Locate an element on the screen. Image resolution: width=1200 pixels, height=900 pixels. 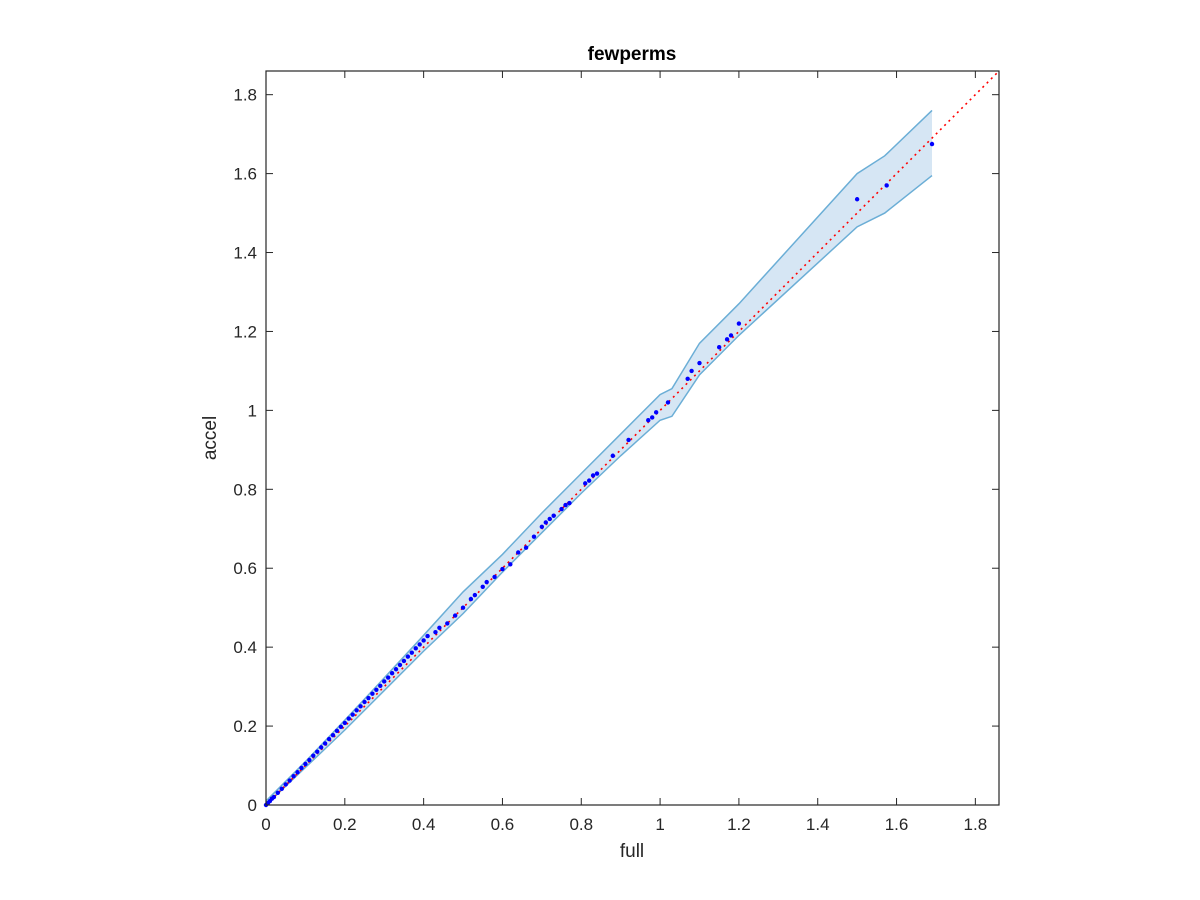
y-tick-label: 1.4 is located at coordinates (245, 253).